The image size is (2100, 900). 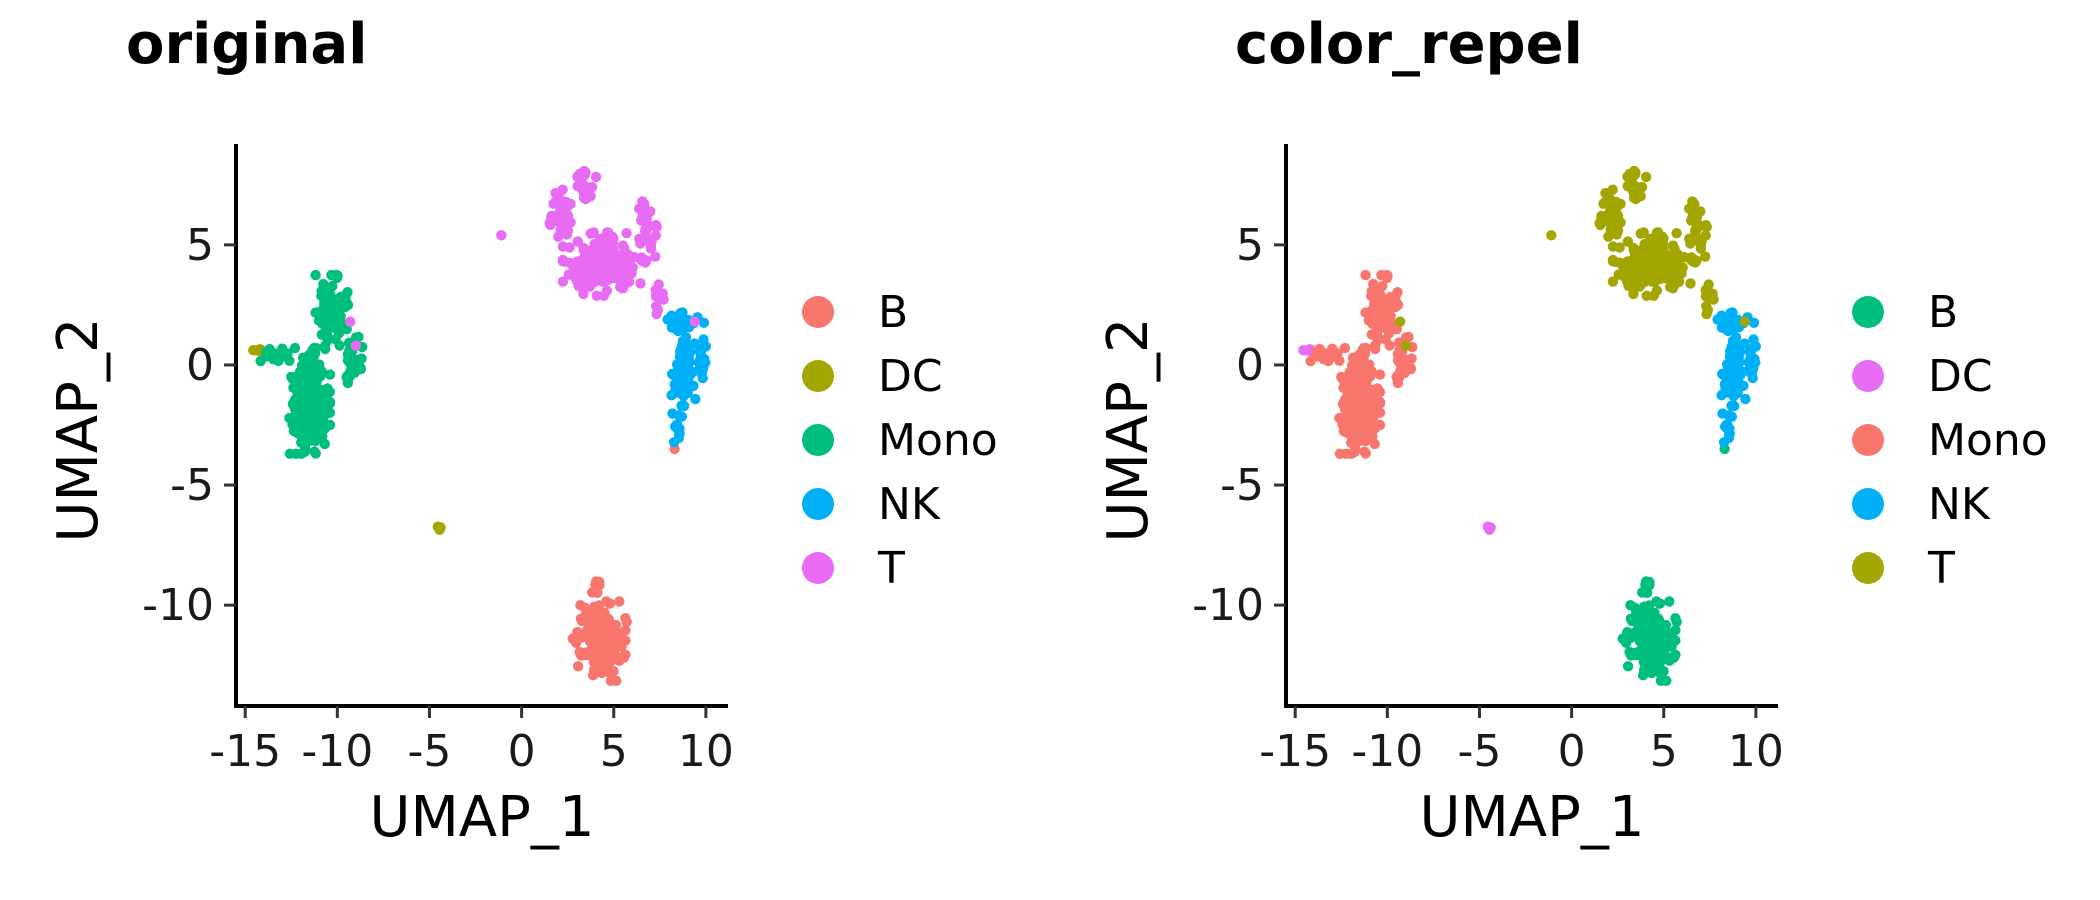 What do you see at coordinates (1242, 485) in the screenshot?
I see `y-tick-label: -5` at bounding box center [1242, 485].